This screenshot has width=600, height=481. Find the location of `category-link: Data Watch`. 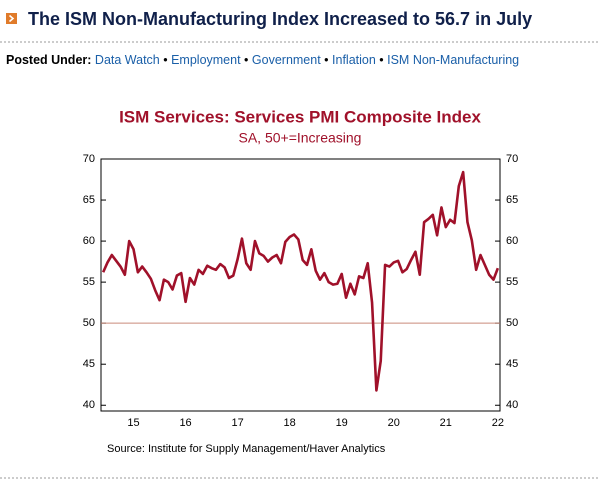

category-link: Data Watch is located at coordinates (127, 60).